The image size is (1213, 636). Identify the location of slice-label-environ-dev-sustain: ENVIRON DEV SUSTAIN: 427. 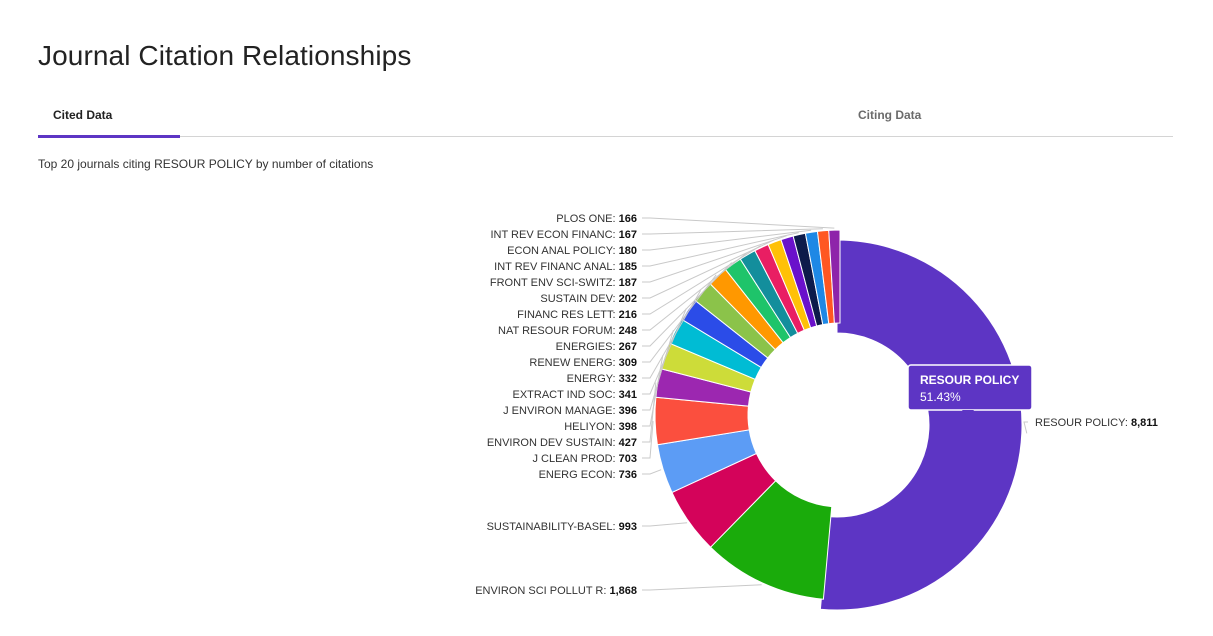
(562, 443).